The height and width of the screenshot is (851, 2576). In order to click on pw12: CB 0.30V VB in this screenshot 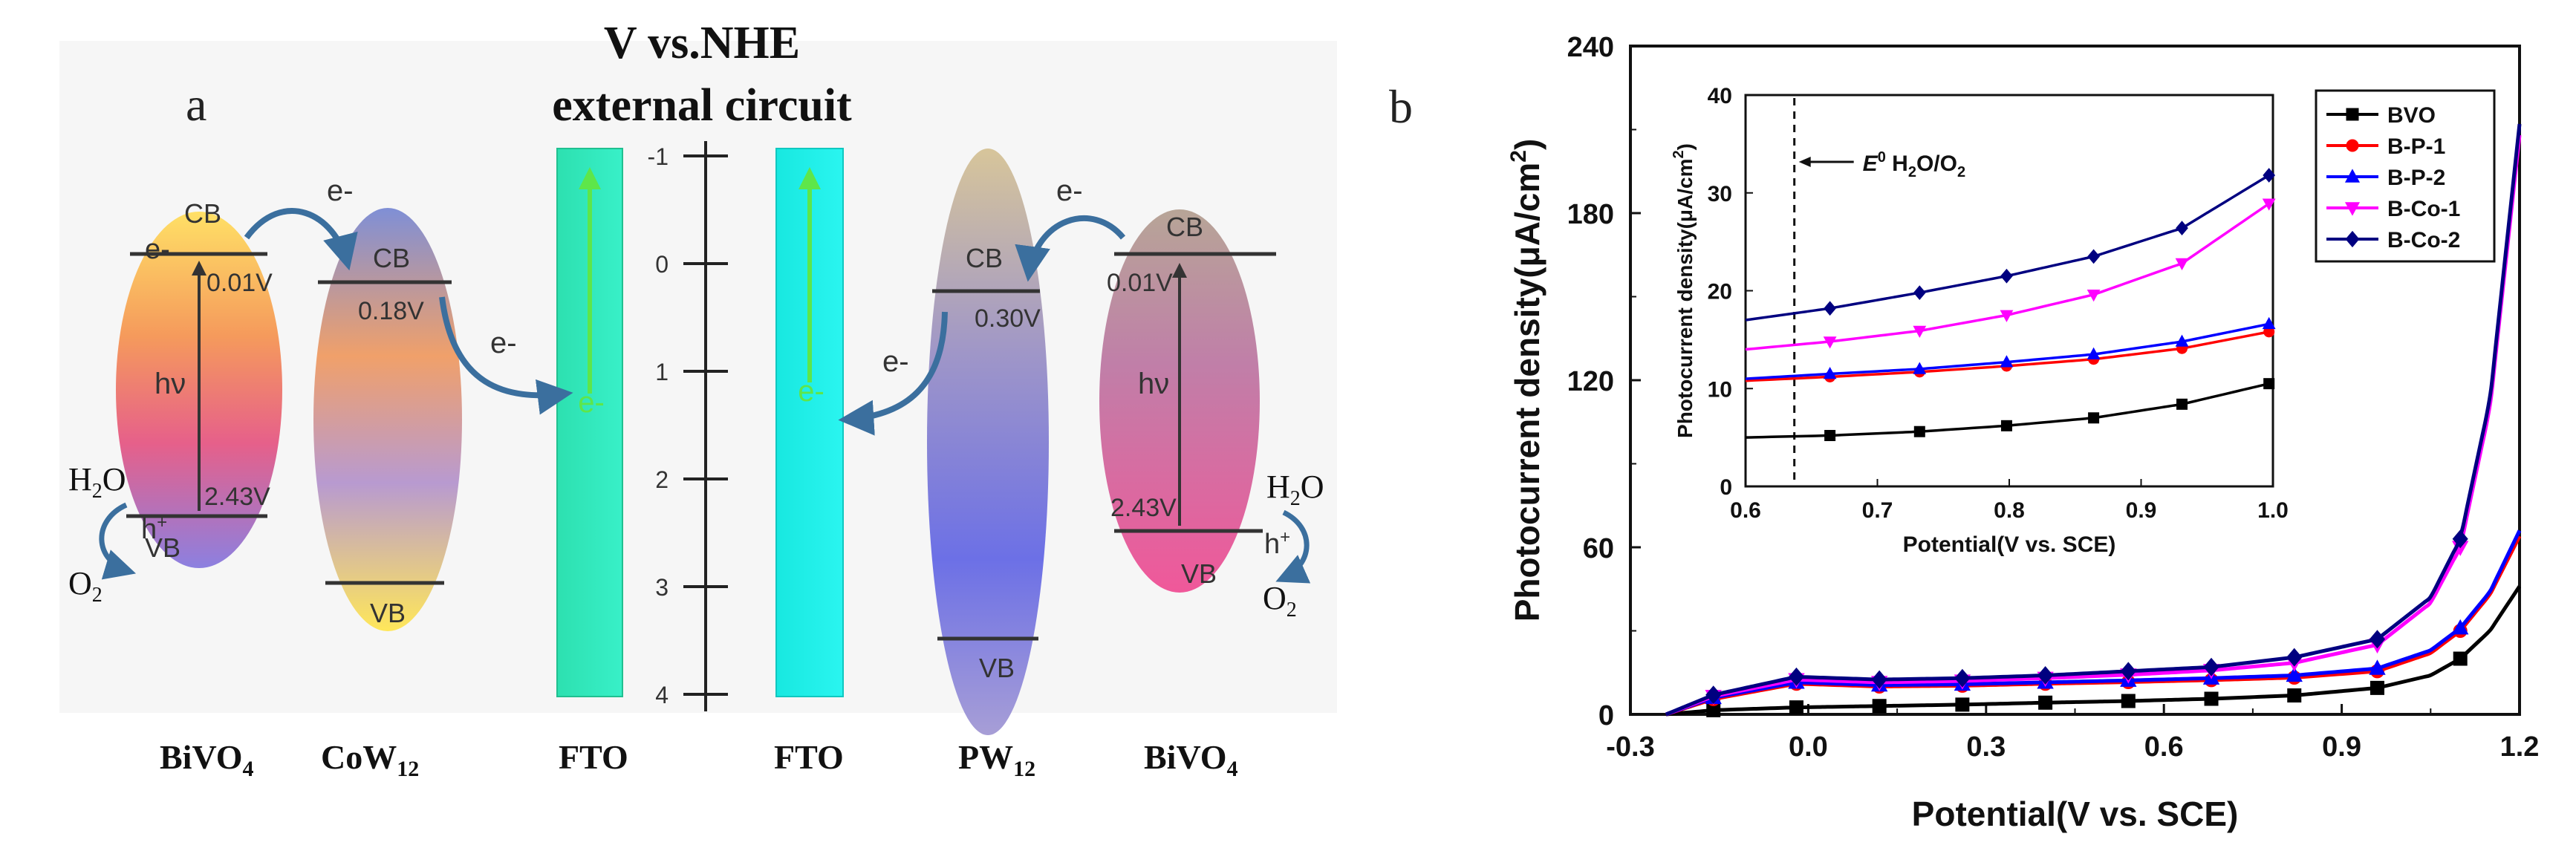, I will do `click(988, 442)`.